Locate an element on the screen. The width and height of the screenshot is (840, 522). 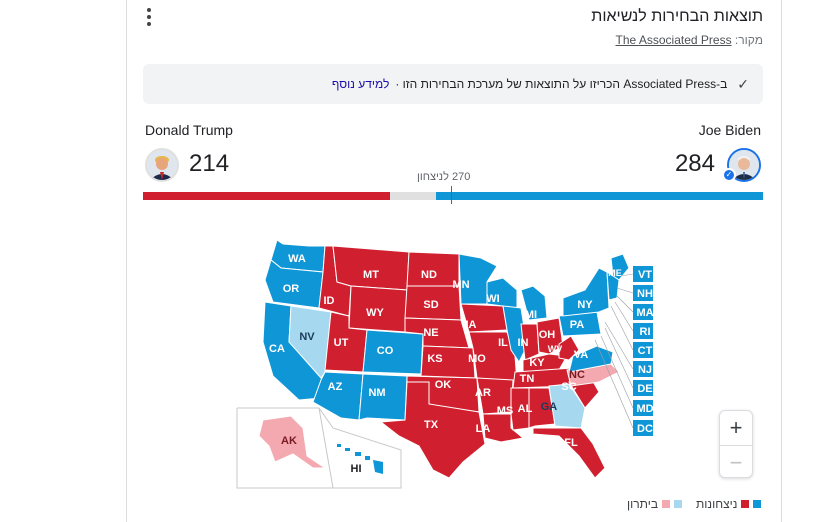
state-IL is located at coordinates (515, 334).